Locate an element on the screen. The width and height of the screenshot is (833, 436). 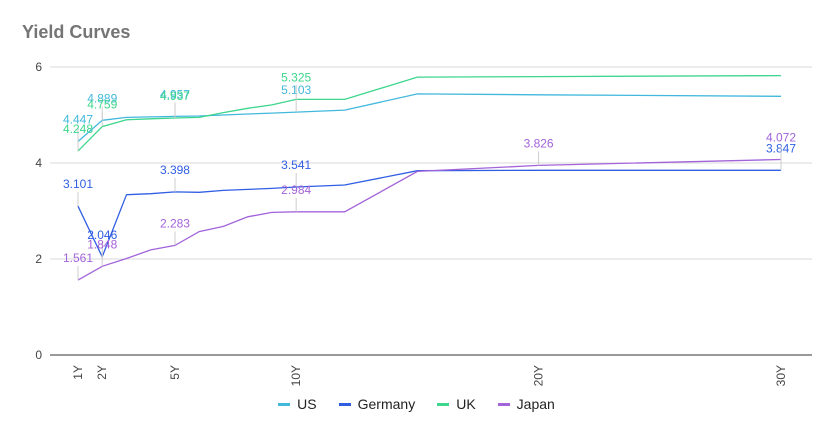
data-label-uk: 4.248 is located at coordinates (78, 129).